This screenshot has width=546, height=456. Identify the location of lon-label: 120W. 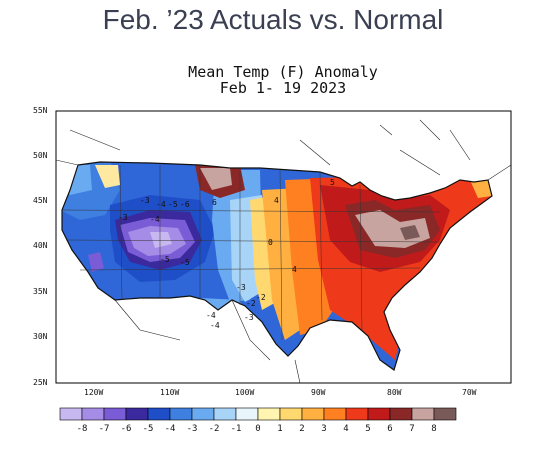
(94, 392).